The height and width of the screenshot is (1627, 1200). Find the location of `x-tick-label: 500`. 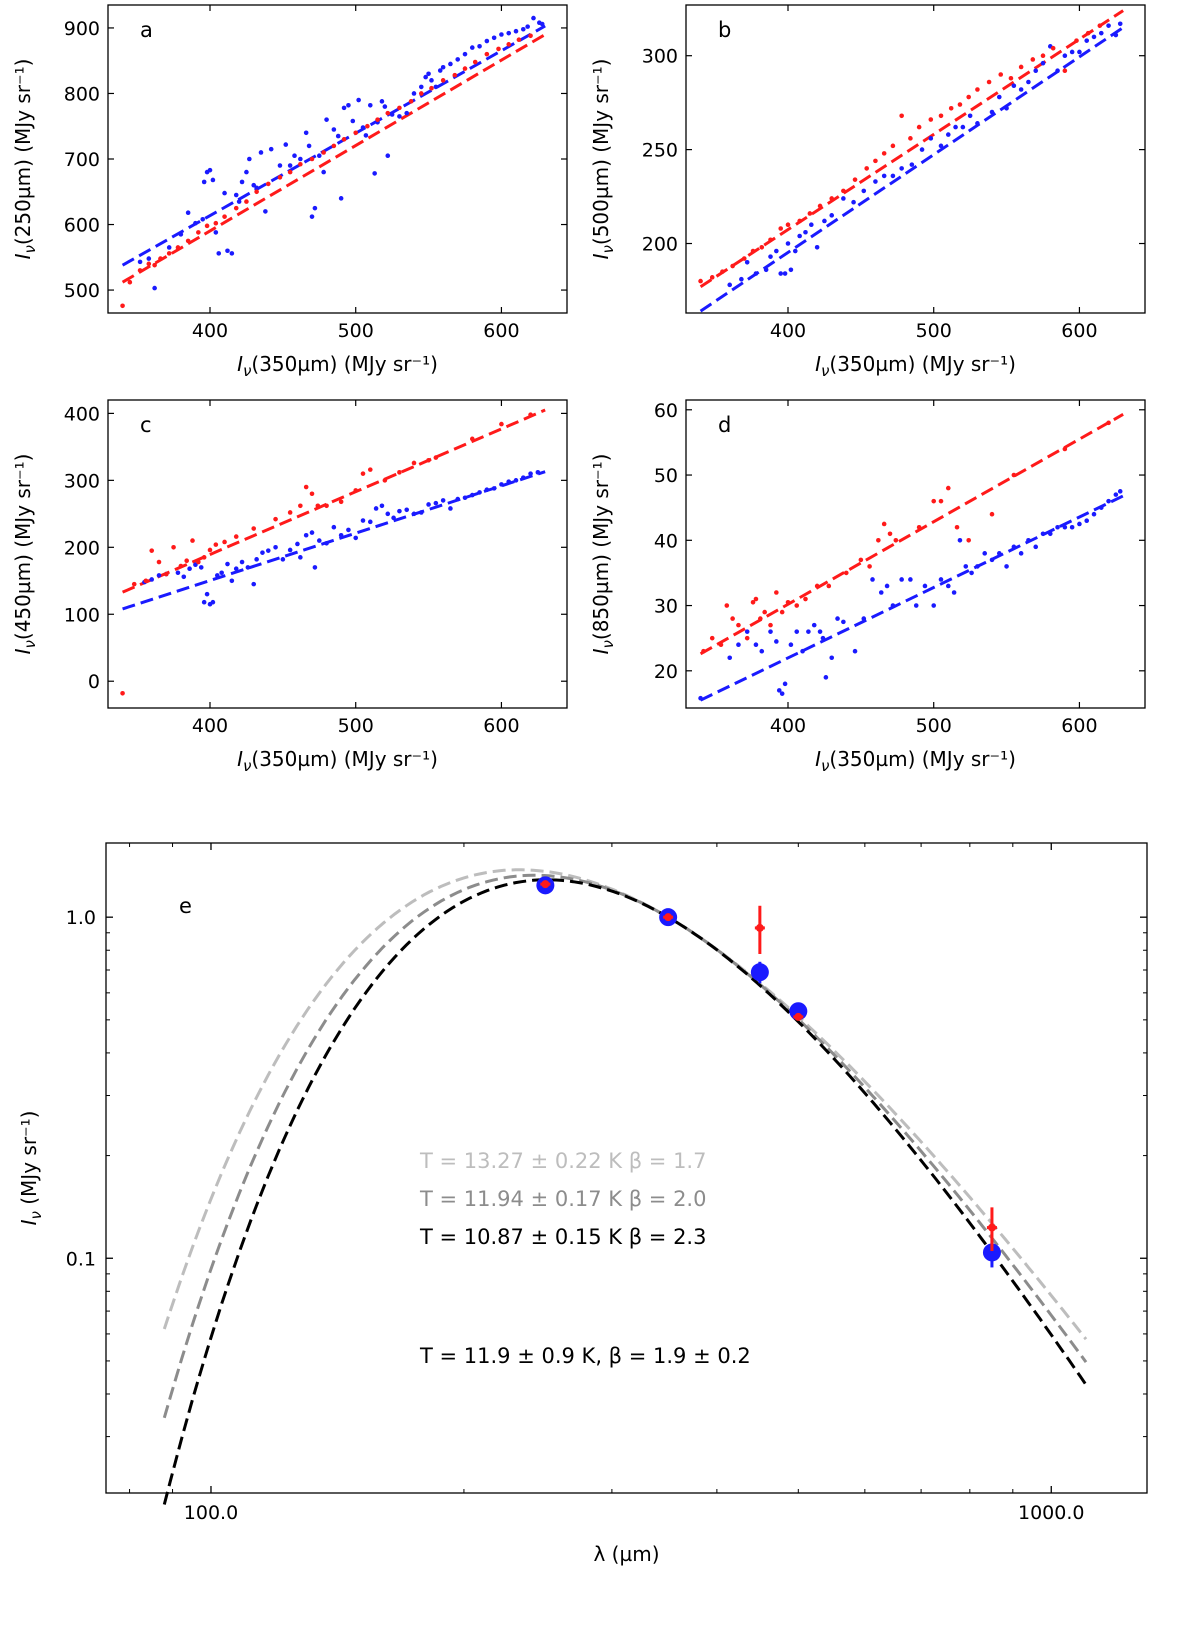

x-tick-label: 500 is located at coordinates (934, 331).